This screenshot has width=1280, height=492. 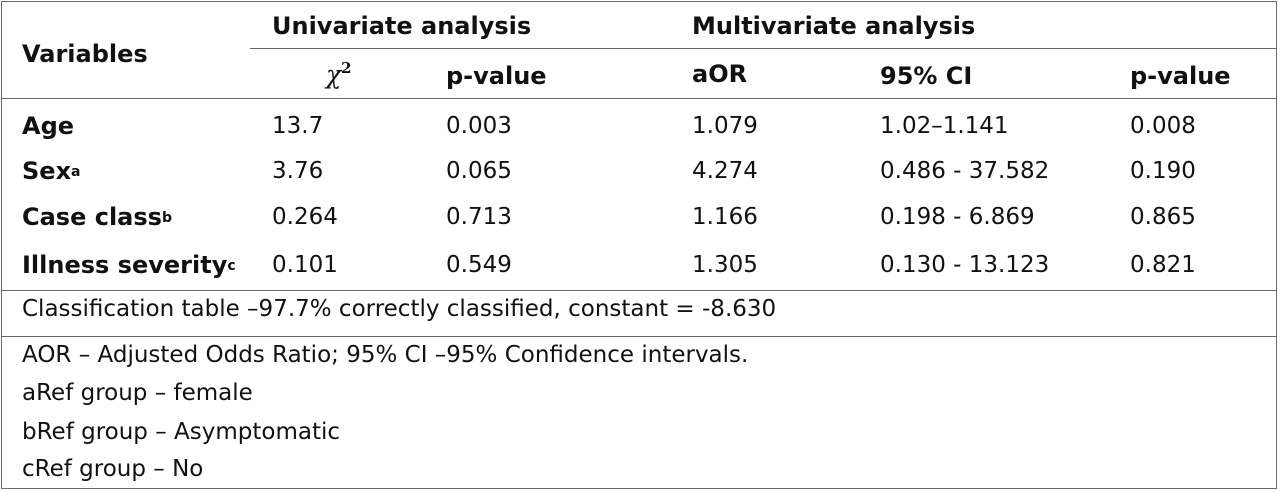 I want to click on row-label: Case classb, so click(x=97, y=217).